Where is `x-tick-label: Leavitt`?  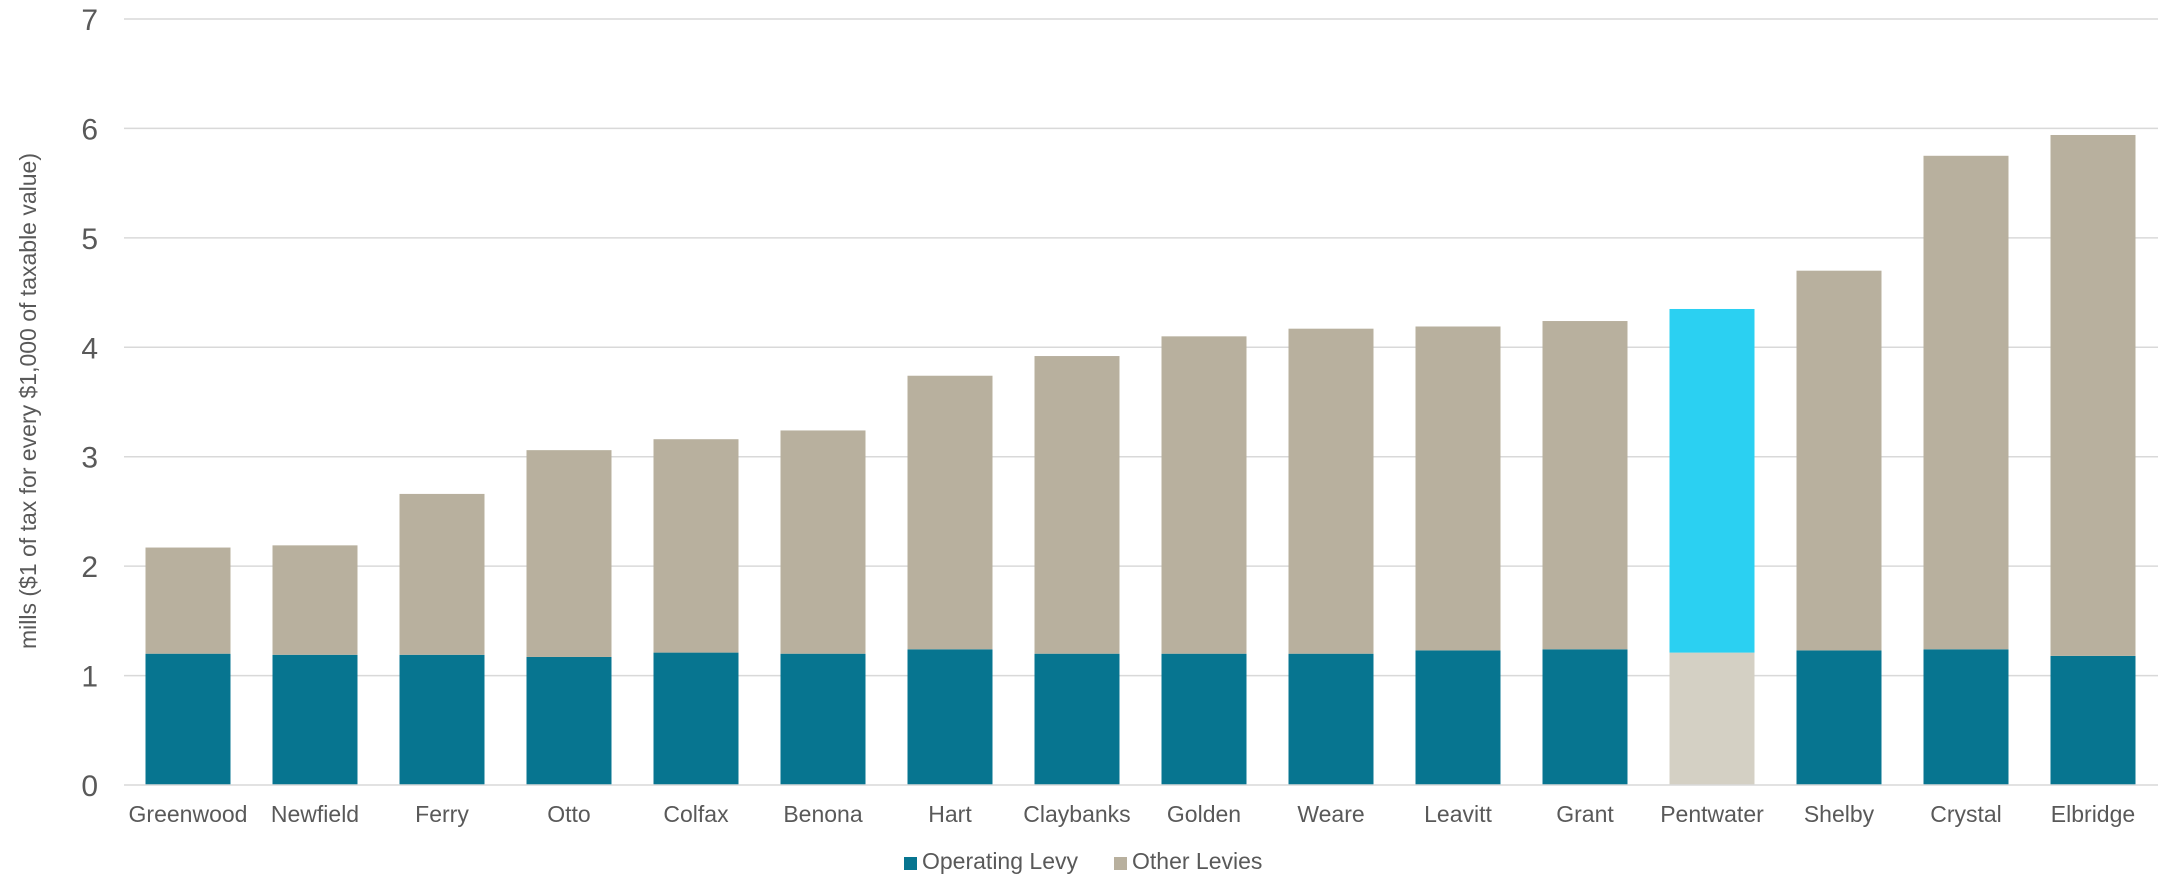 x-tick-label: Leavitt is located at coordinates (1458, 814).